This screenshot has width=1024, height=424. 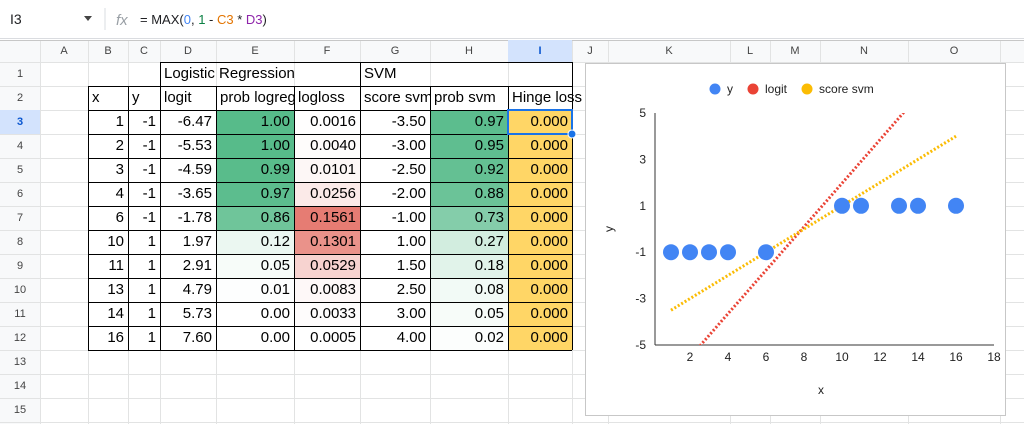 What do you see at coordinates (255, 51) in the screenshot?
I see `column-header: E` at bounding box center [255, 51].